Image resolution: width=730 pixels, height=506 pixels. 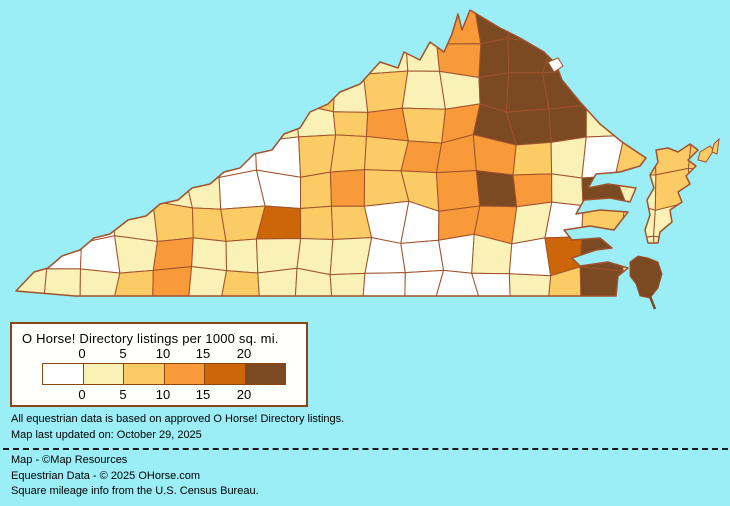 I want to click on legend-tick: 20, so click(x=244, y=394).